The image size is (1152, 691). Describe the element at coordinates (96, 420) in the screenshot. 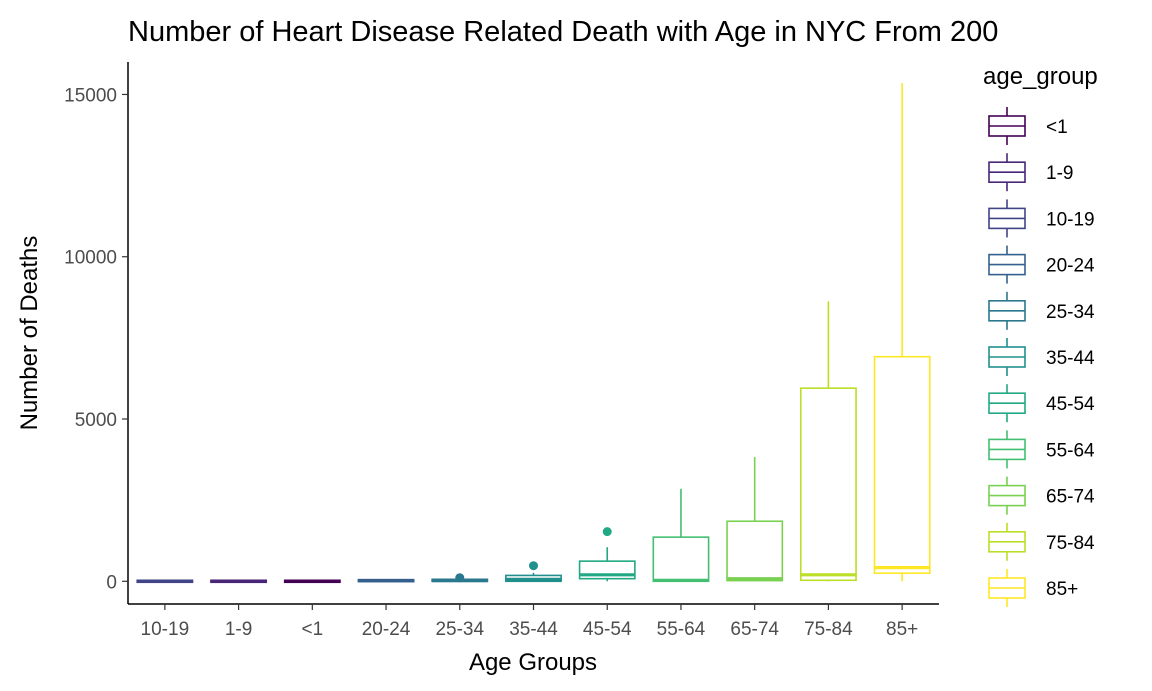

I see `y-tick-label: 5000` at that location.